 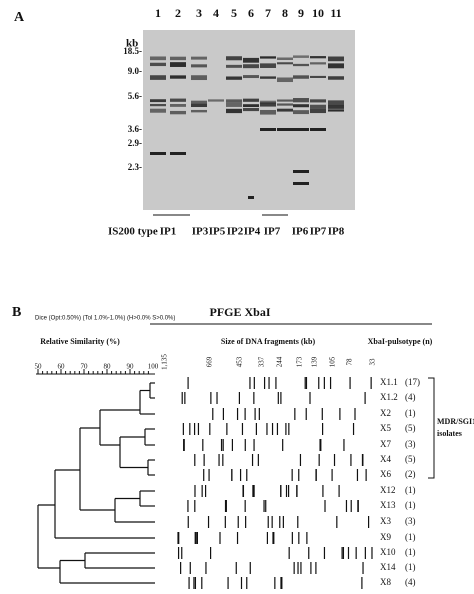 I want to click on scale-label: 90, so click(x=131, y=367).